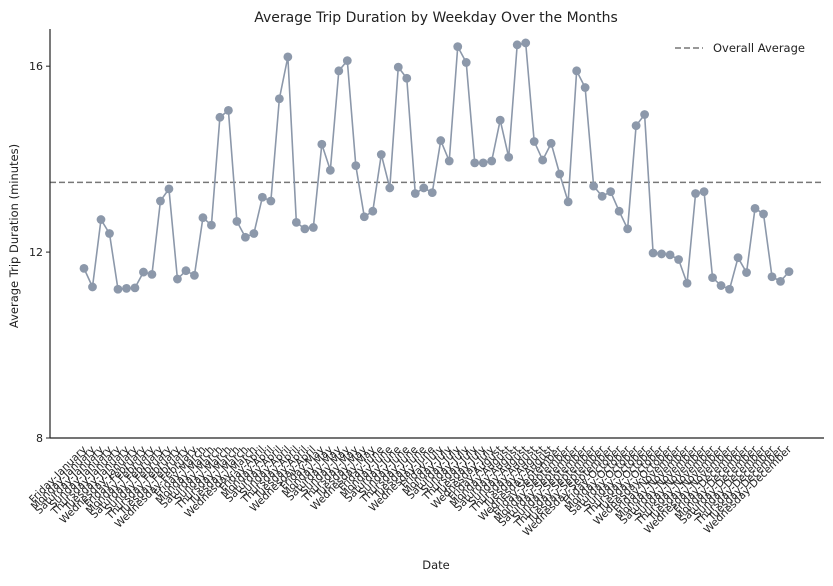  I want to click on y-tick-label: 12, so click(36, 252).